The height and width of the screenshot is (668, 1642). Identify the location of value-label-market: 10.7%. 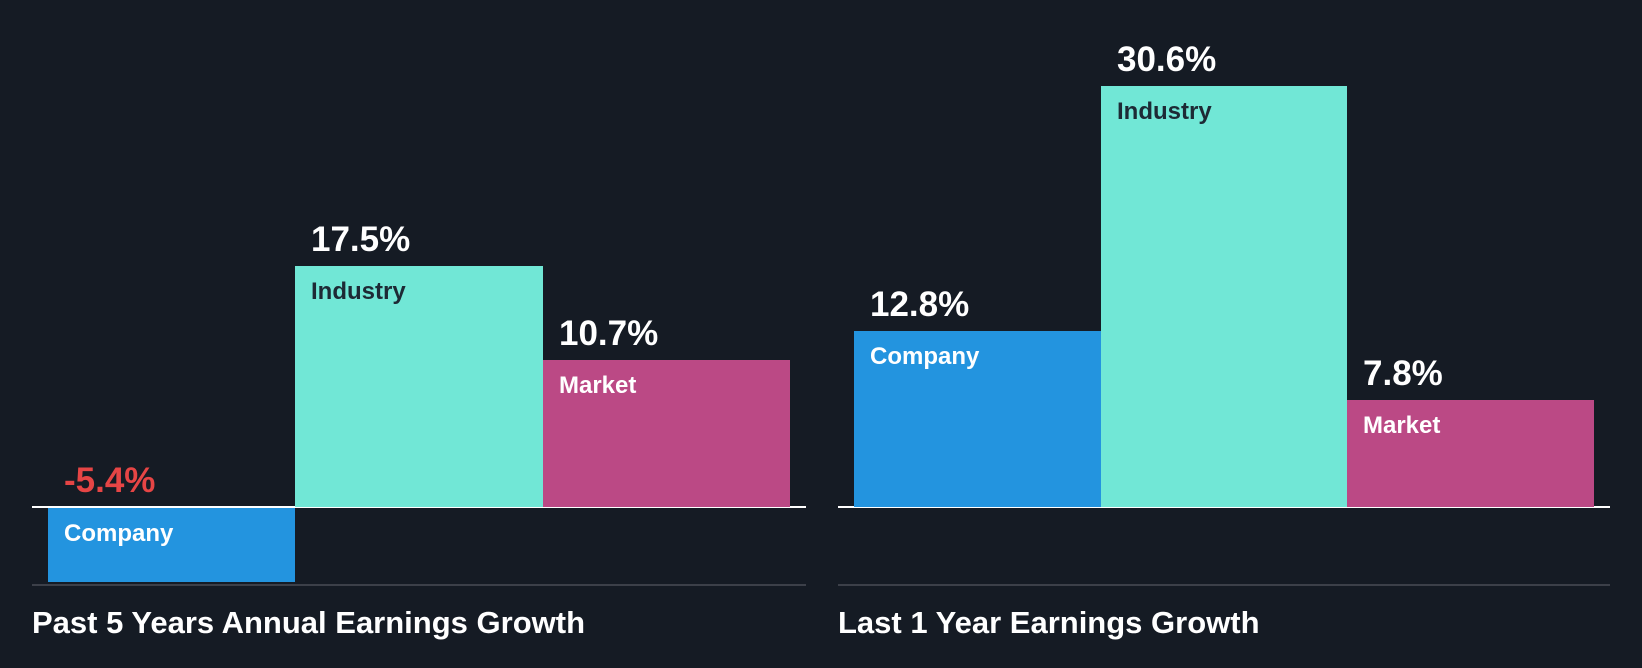
(609, 333).